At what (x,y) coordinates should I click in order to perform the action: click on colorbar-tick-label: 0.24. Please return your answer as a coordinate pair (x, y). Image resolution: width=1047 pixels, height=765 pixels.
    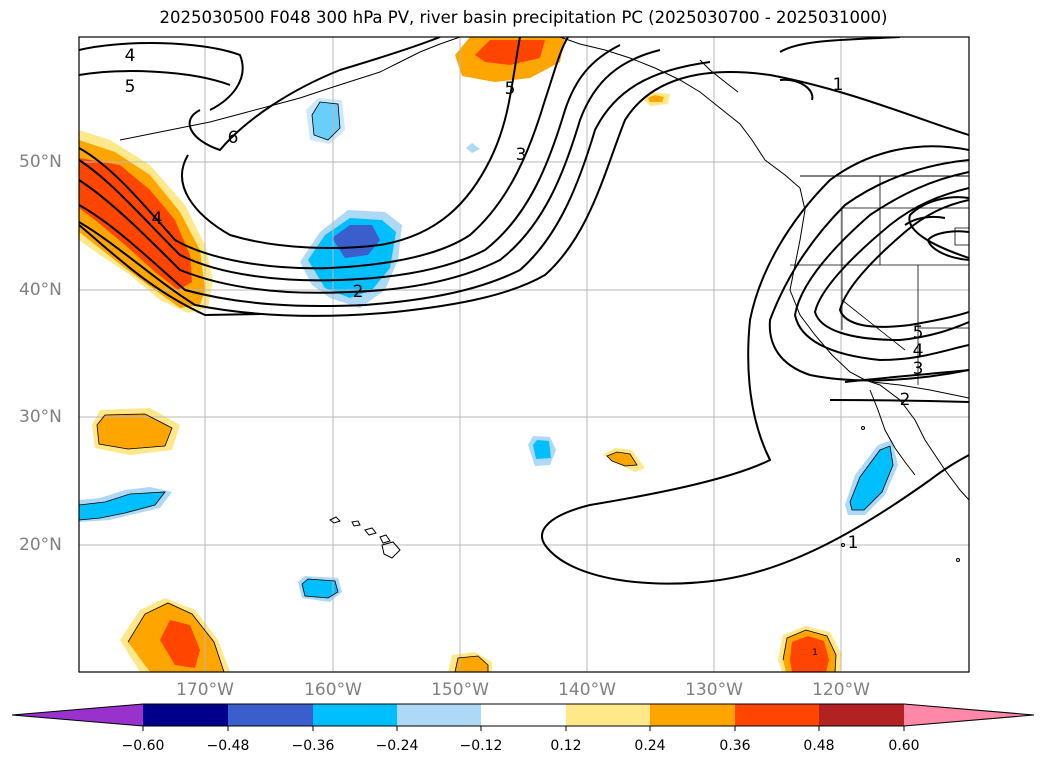
    Looking at the image, I should click on (650, 746).